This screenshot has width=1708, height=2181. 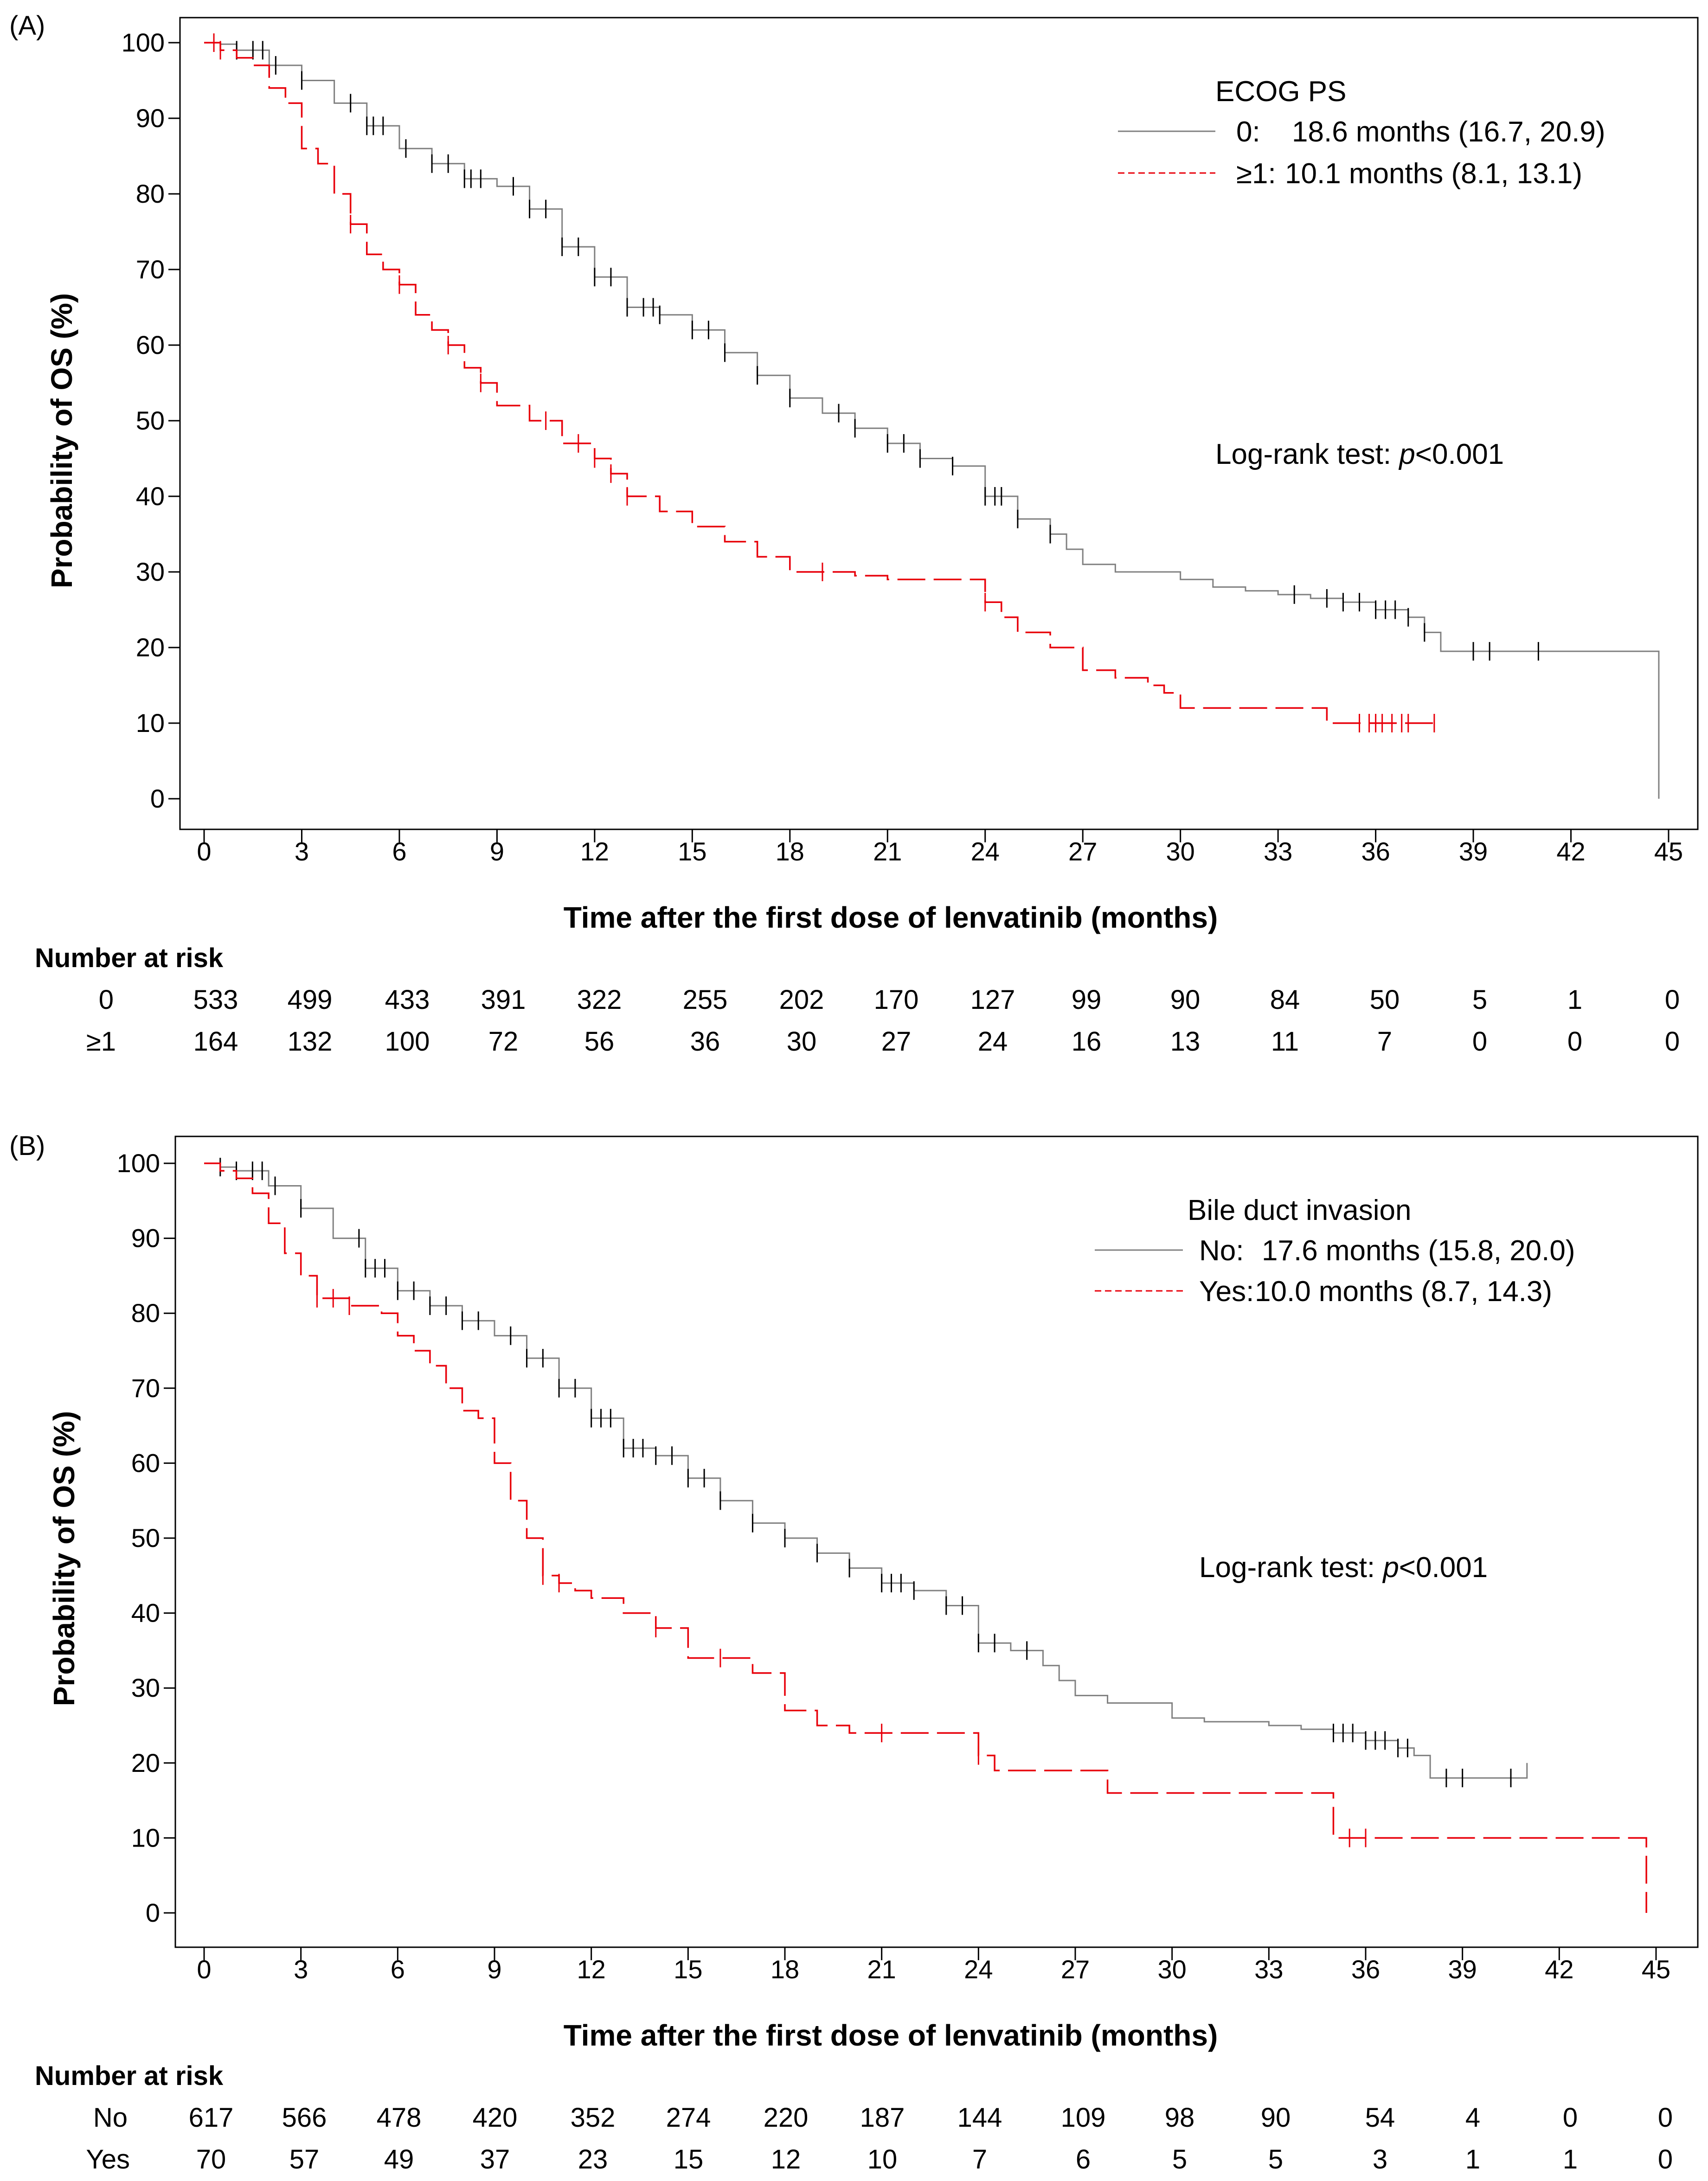 What do you see at coordinates (1380, 2159) in the screenshot?
I see `risk-value: 3` at bounding box center [1380, 2159].